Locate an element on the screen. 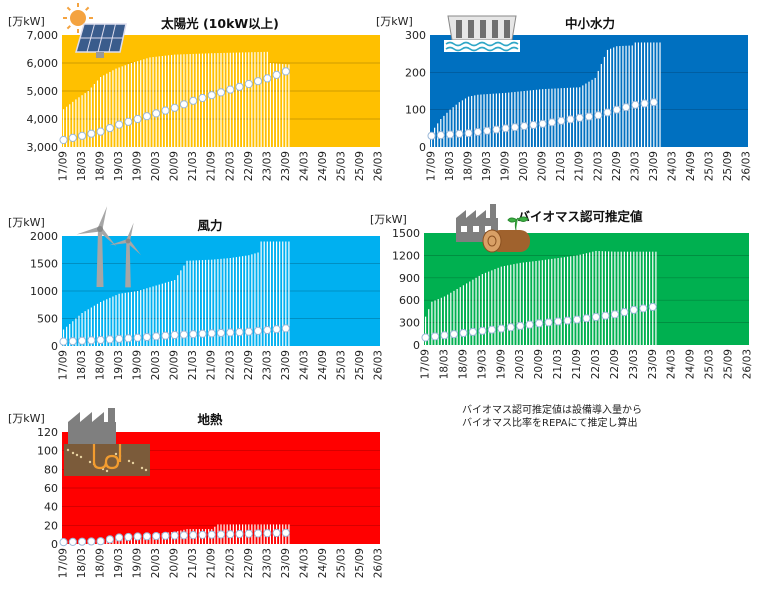  water-wave is located at coordinates (482, 49).